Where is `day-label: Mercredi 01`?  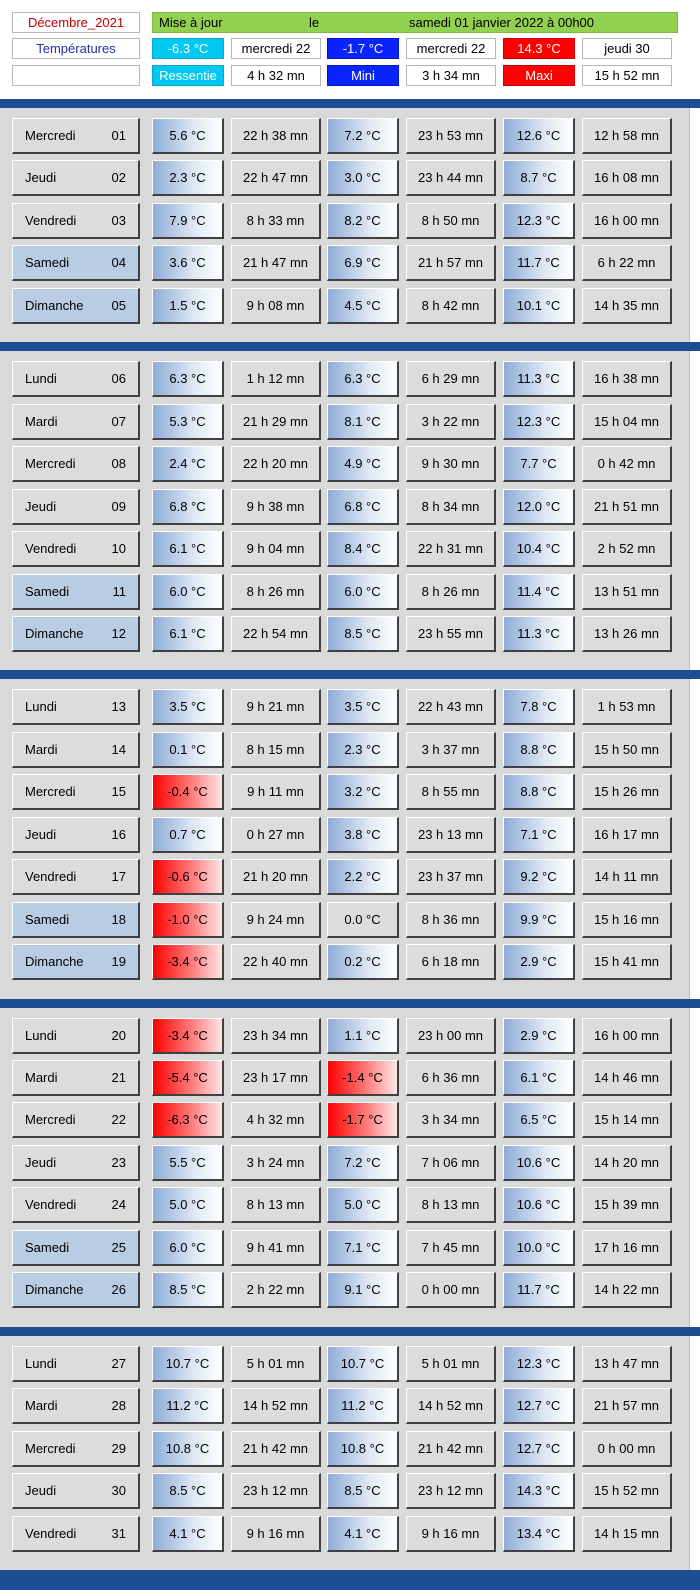 day-label: Mercredi 01 is located at coordinates (76, 136).